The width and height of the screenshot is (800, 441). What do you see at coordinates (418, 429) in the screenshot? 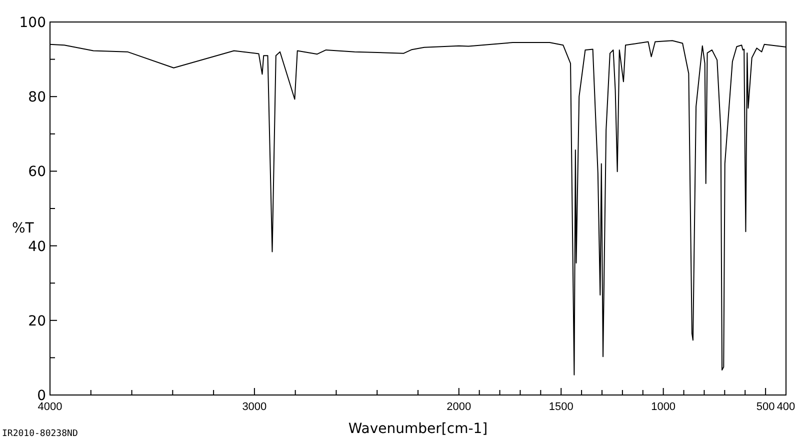
I see `x-axis-title: Wavenumber[cm-1]` at bounding box center [418, 429].